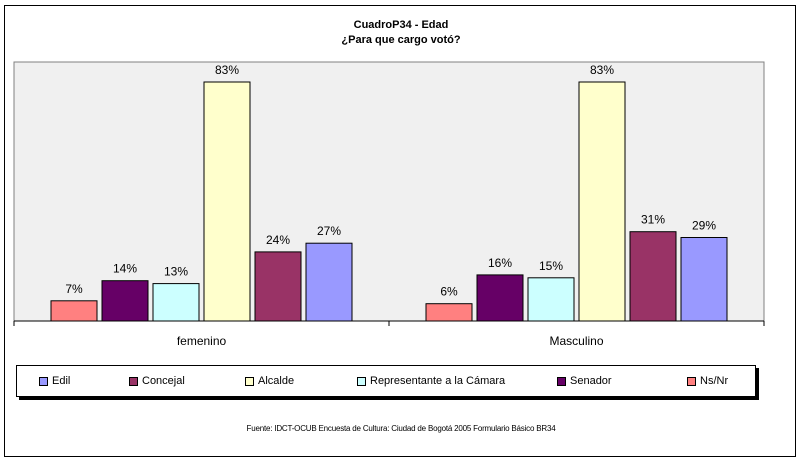 This screenshot has width=802, height=462. I want to click on legend-label: Representante a la Cámara, so click(438, 381).